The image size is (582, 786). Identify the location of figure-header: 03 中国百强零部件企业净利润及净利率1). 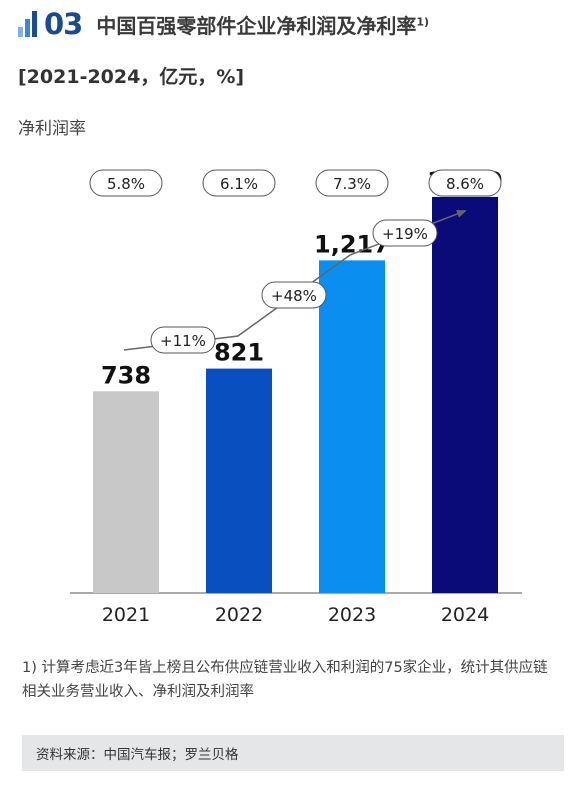
(223, 24).